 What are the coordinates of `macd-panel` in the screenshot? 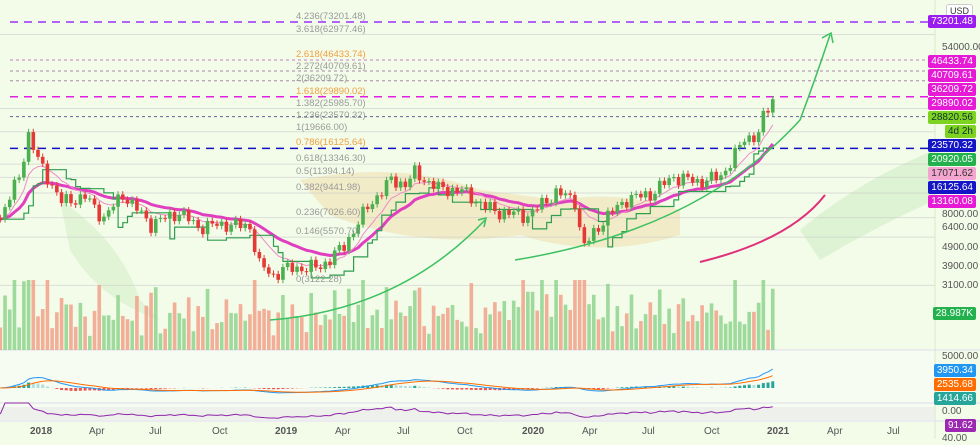 It's located at (467, 376).